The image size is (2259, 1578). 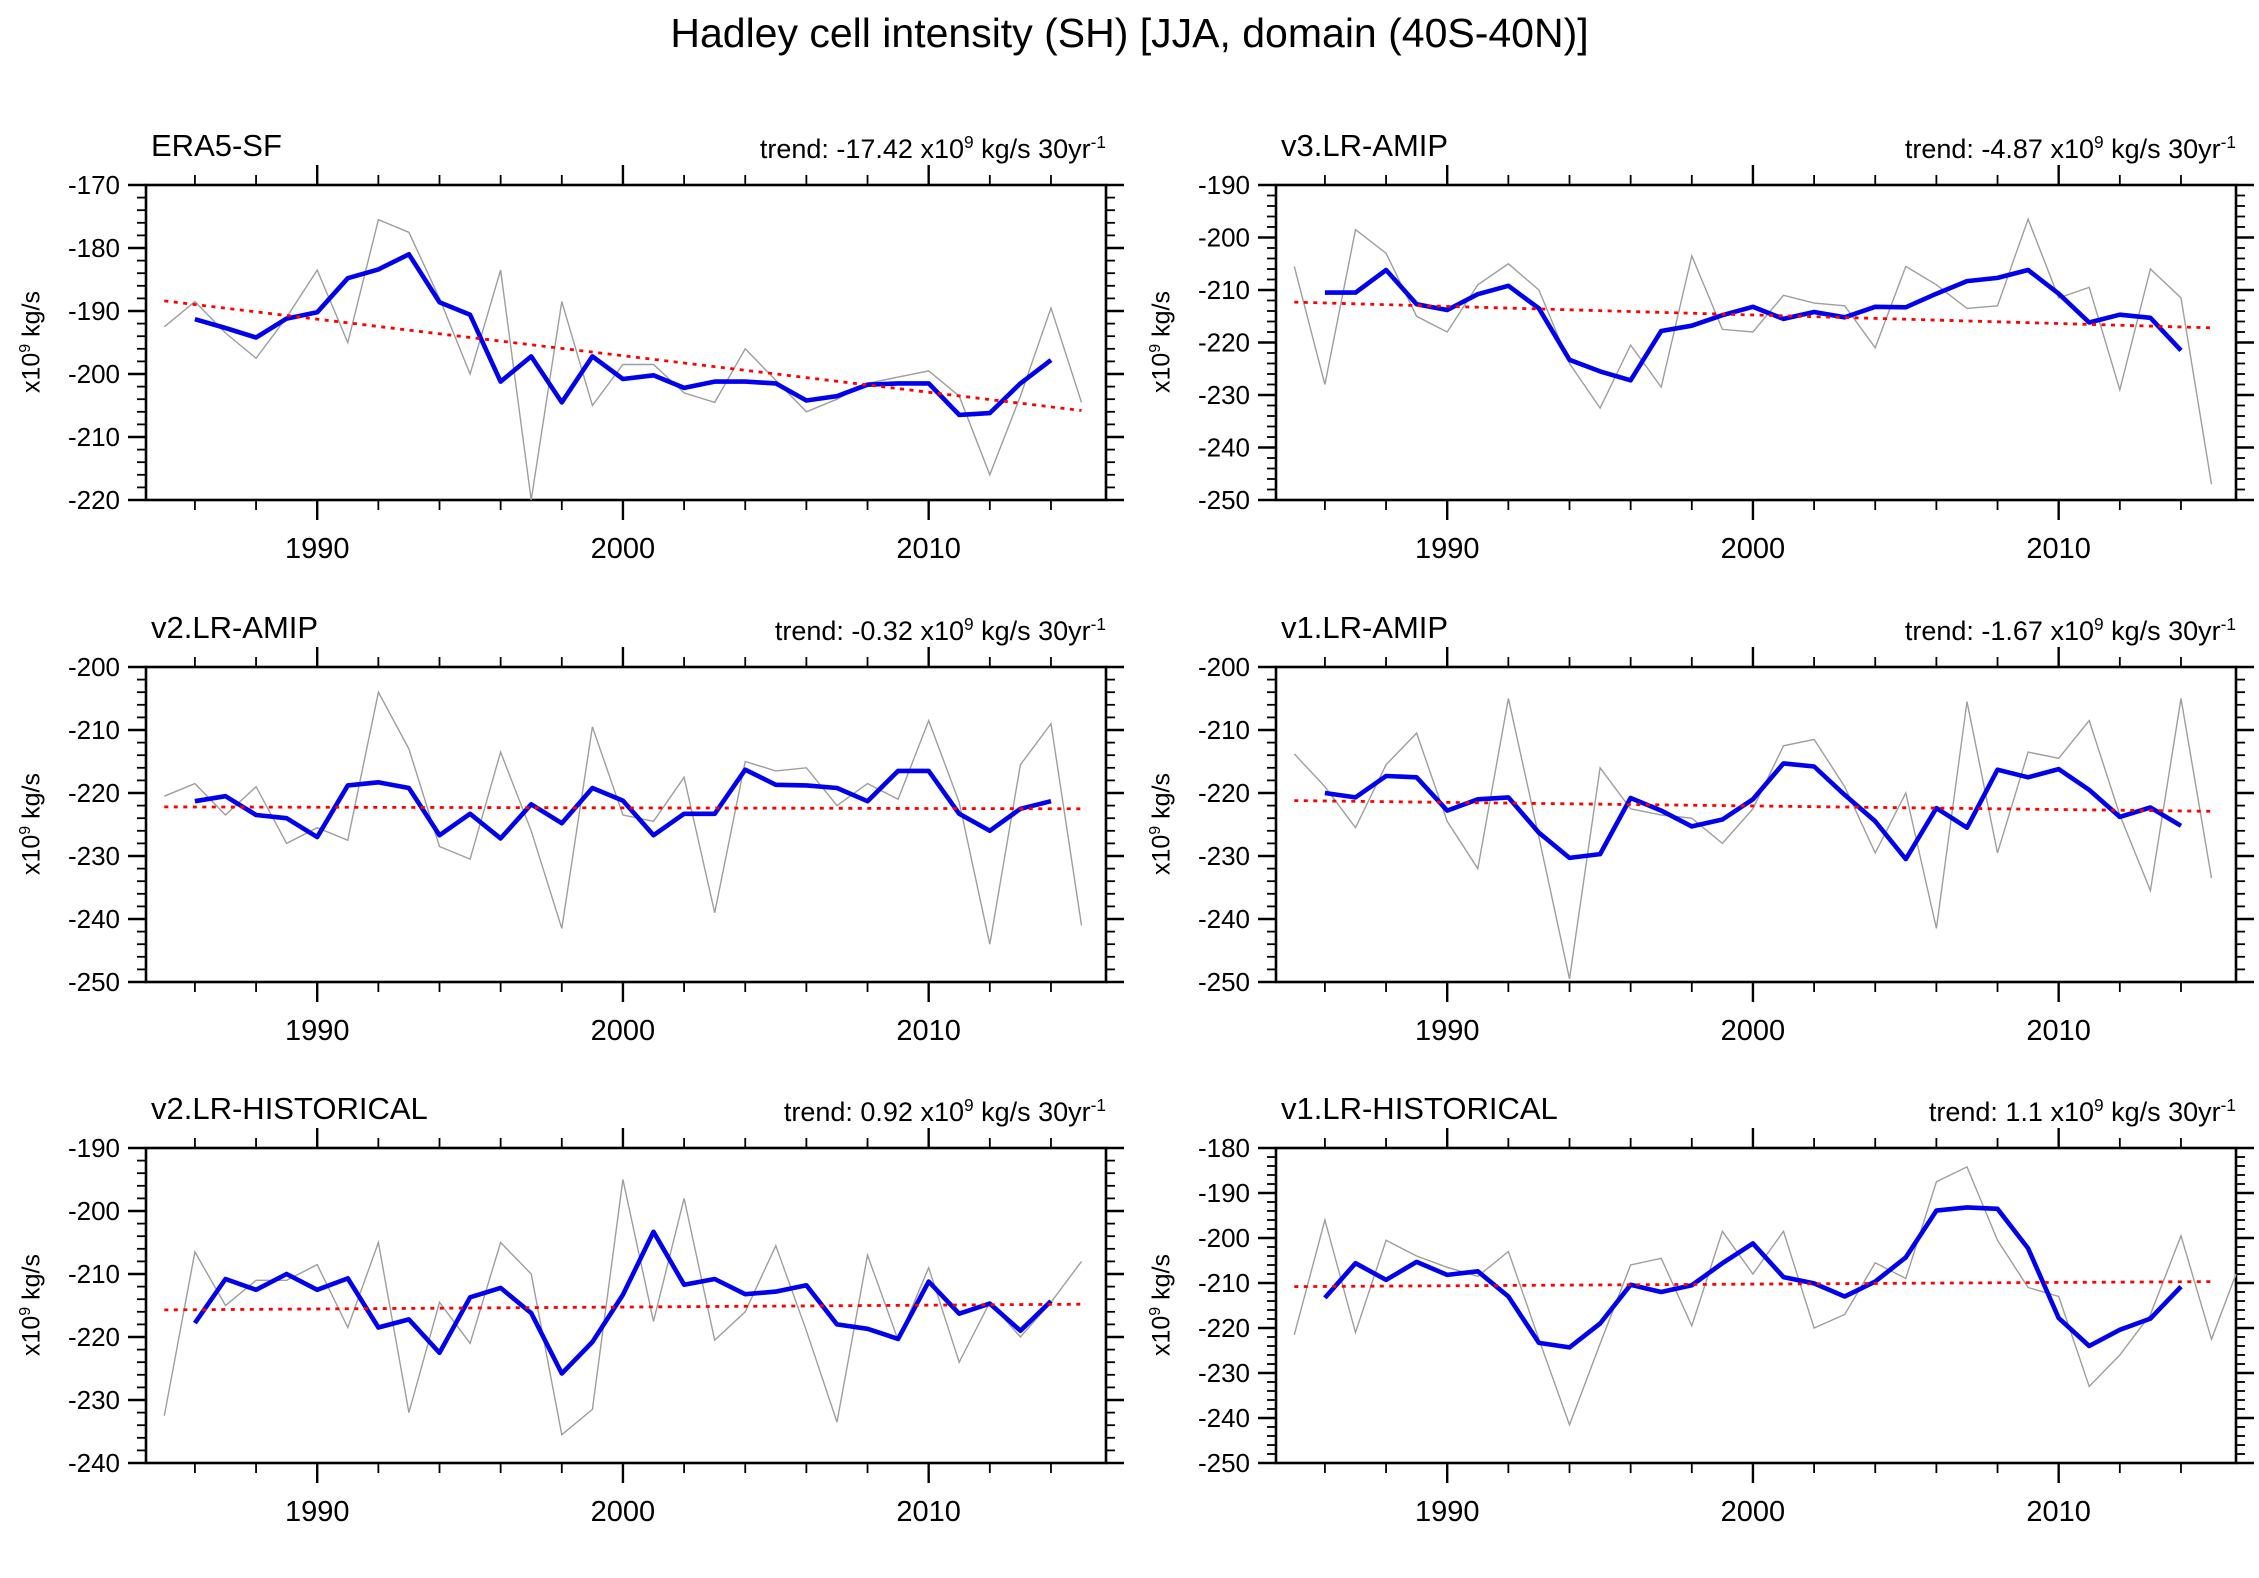 I want to click on plot-v2-lr-historical: -240 -230 -220 -210 -200 -190 1990 2000 2010, so click(x=596, y=1328).